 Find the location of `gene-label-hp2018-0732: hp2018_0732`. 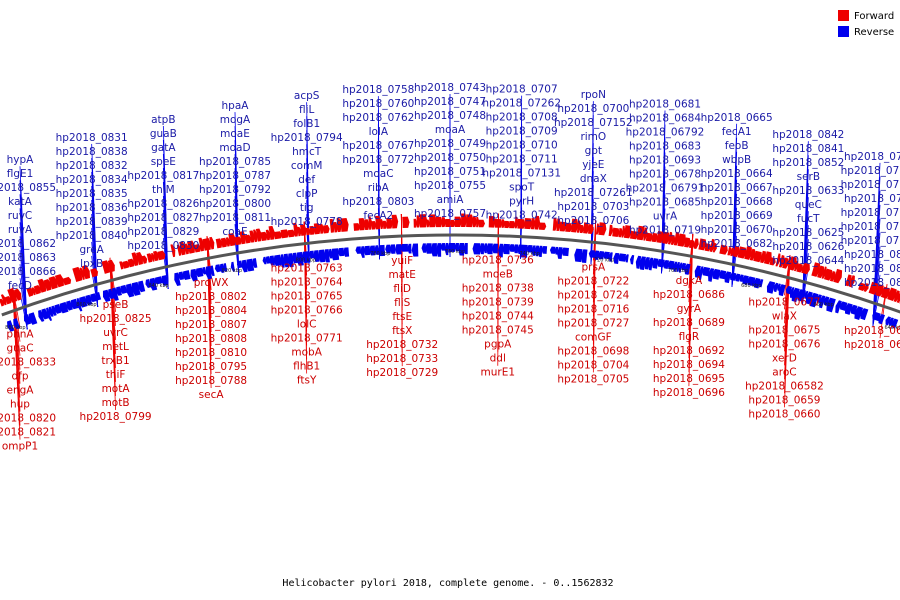

gene-label-hp2018-0732: hp2018_0732 is located at coordinates (402, 345).